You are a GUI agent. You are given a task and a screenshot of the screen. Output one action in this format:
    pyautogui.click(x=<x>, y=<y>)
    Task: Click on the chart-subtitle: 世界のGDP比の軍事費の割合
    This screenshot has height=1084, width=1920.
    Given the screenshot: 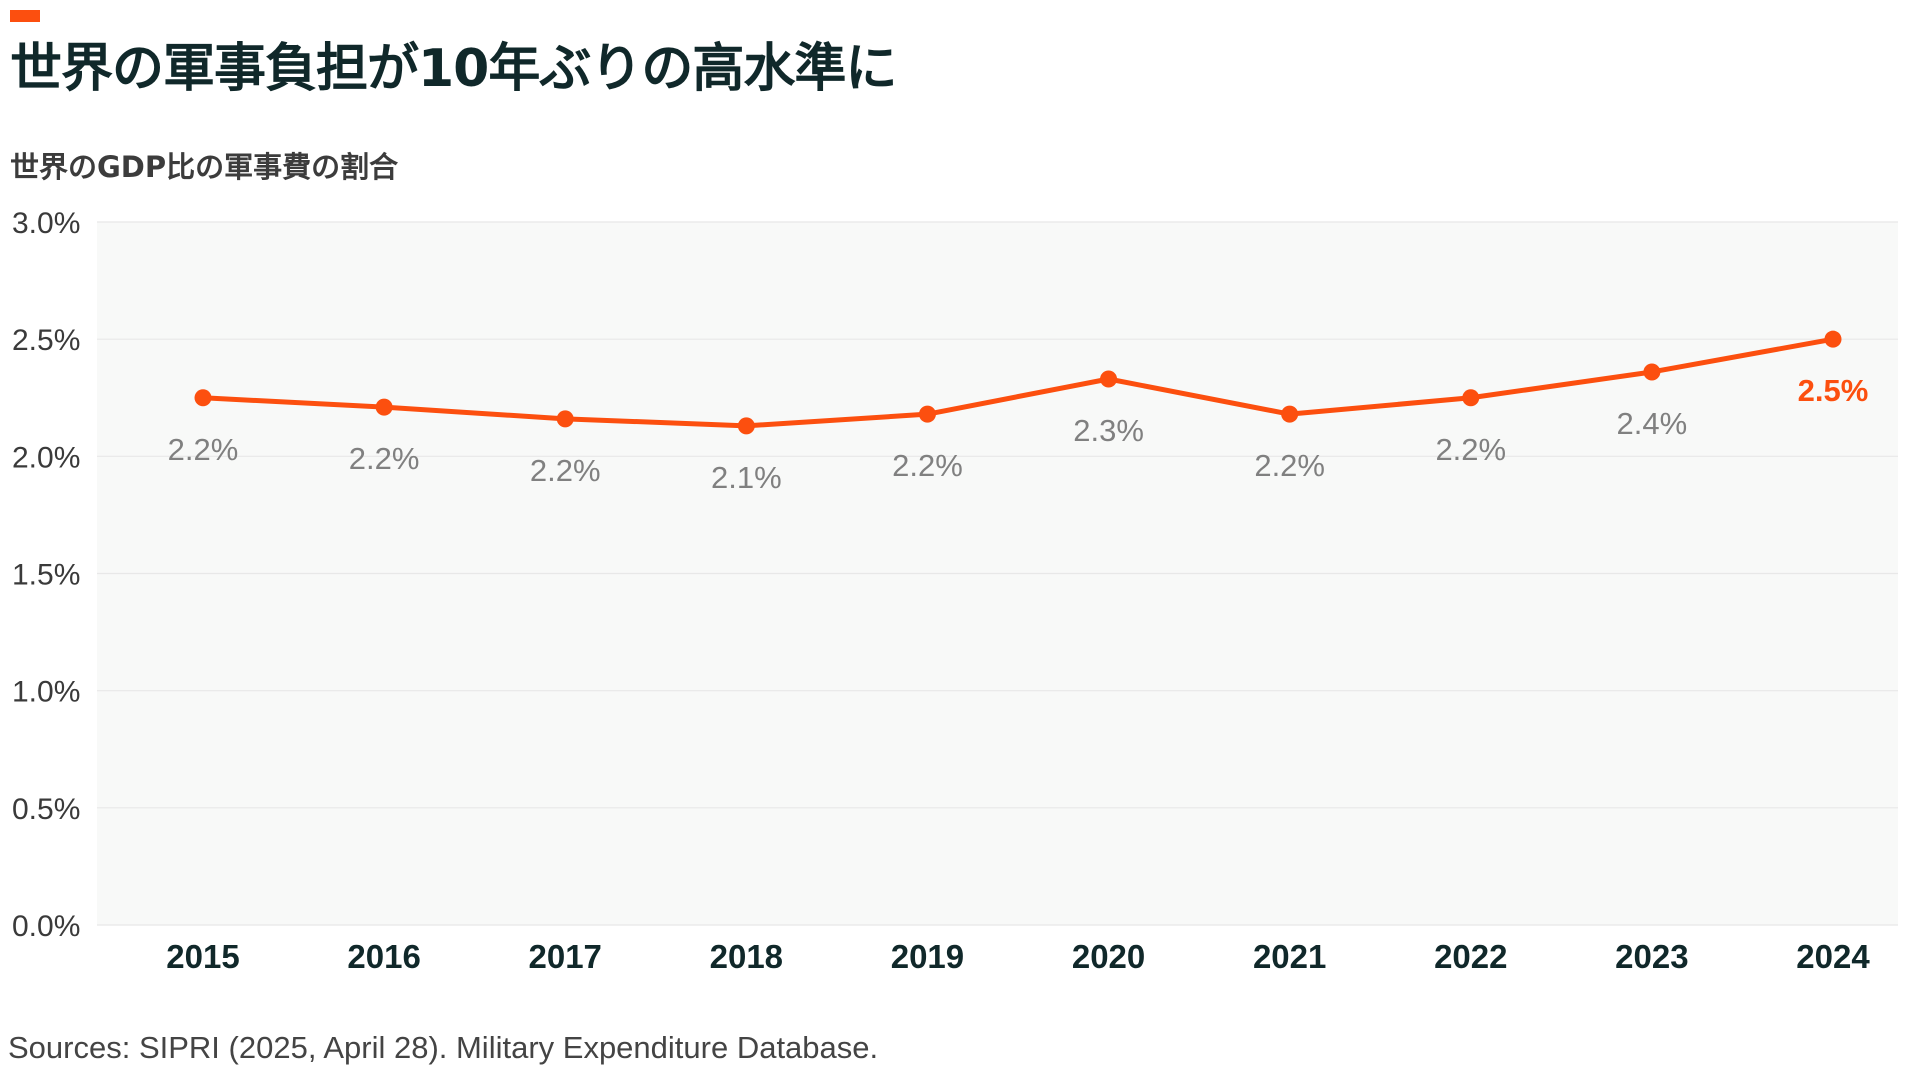 What is the action you would take?
    pyautogui.click(x=204, y=167)
    